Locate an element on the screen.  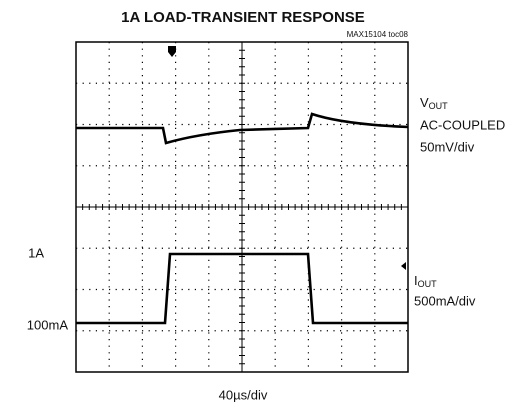
time-scale: 40µs/div is located at coordinates (243, 394).